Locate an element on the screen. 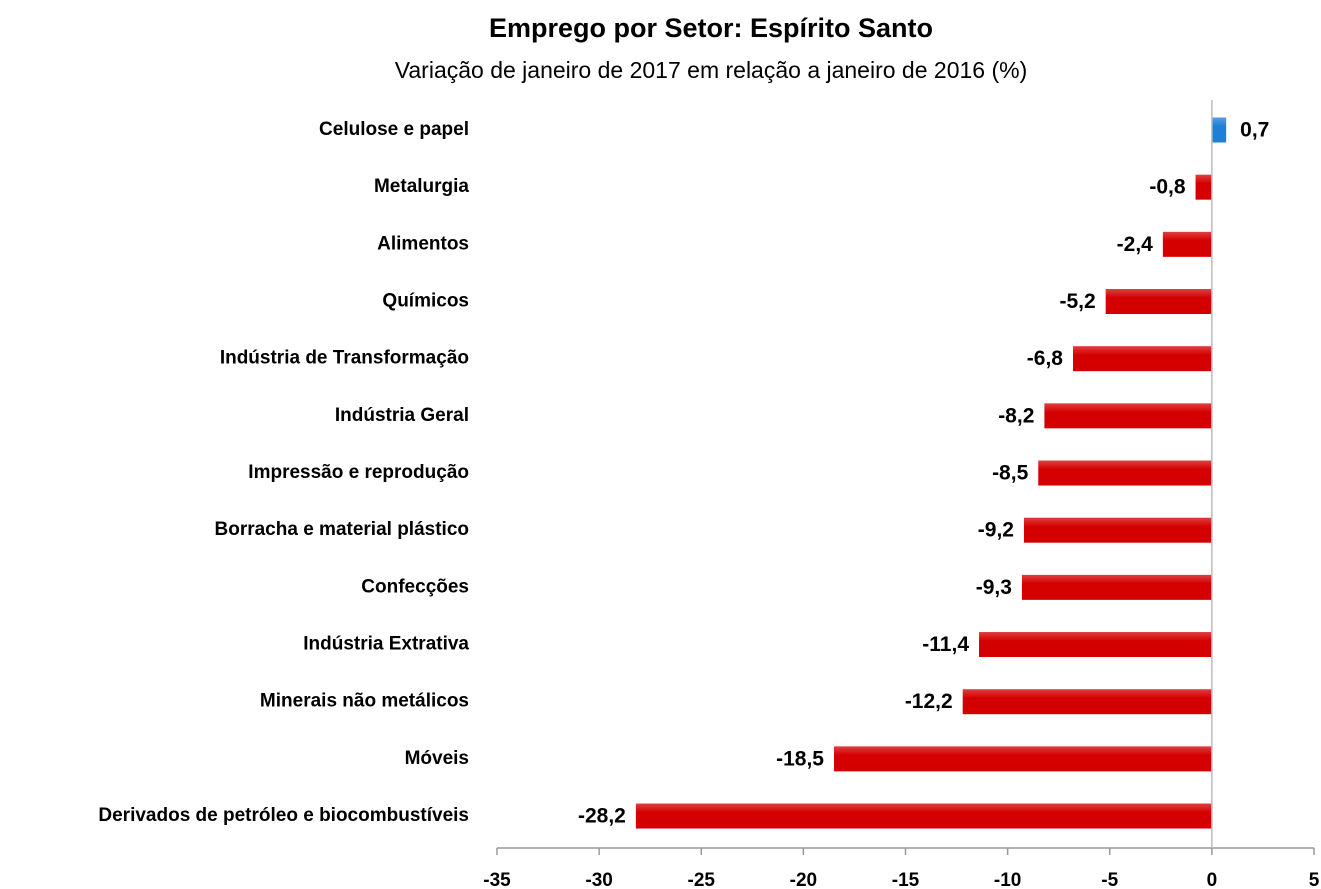  value-label: -2,4 is located at coordinates (1135, 244).